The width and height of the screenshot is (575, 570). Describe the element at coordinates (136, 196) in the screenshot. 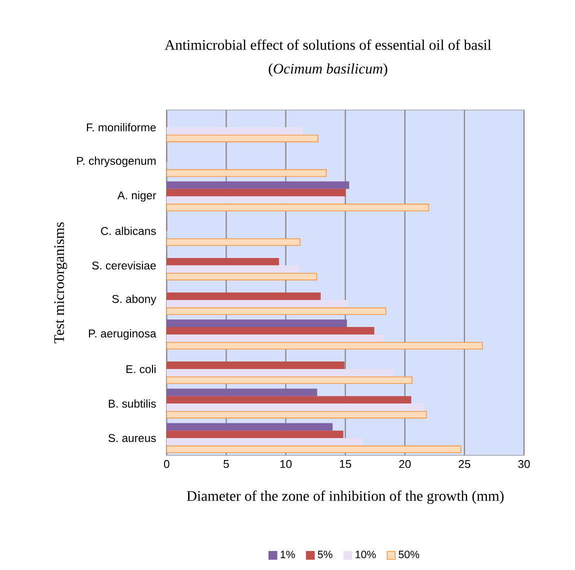

I see `y-tick-label: A. niger` at that location.